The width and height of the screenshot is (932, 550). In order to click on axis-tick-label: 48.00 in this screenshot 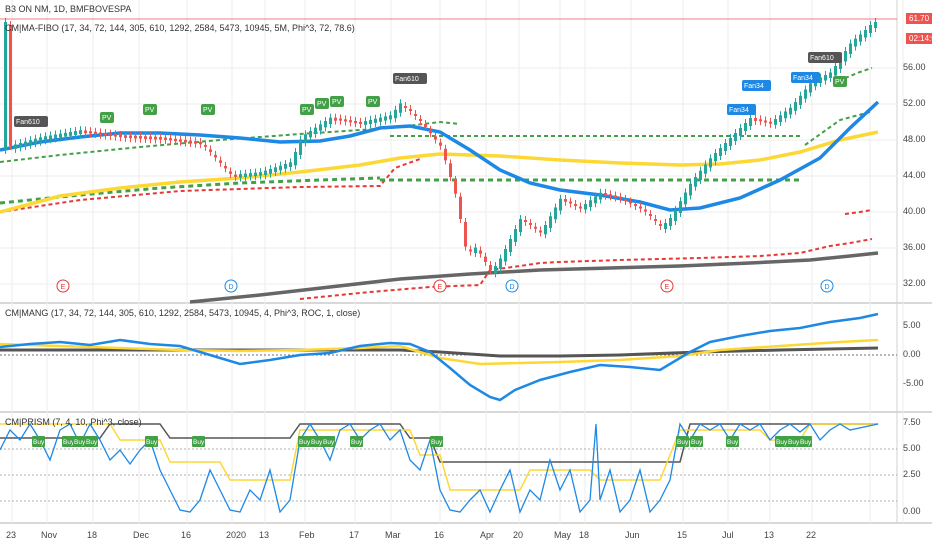, I will do `click(914, 139)`.